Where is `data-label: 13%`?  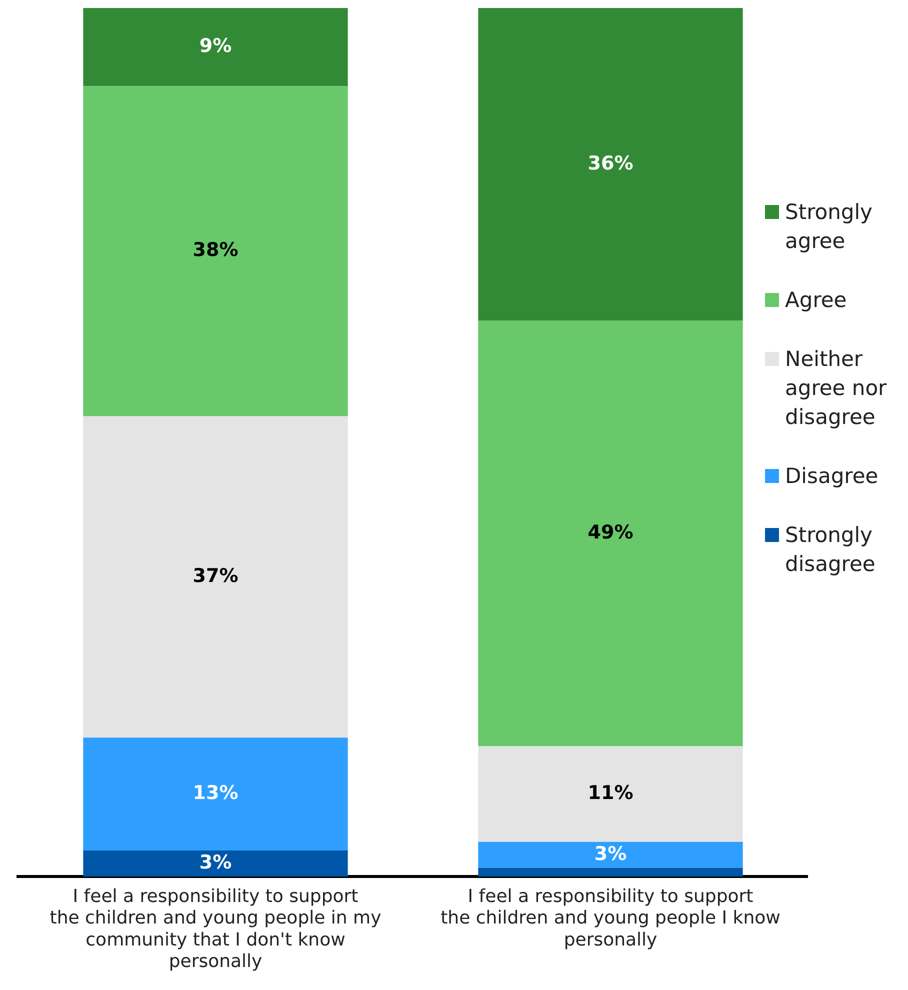
data-label: 13% is located at coordinates (215, 793).